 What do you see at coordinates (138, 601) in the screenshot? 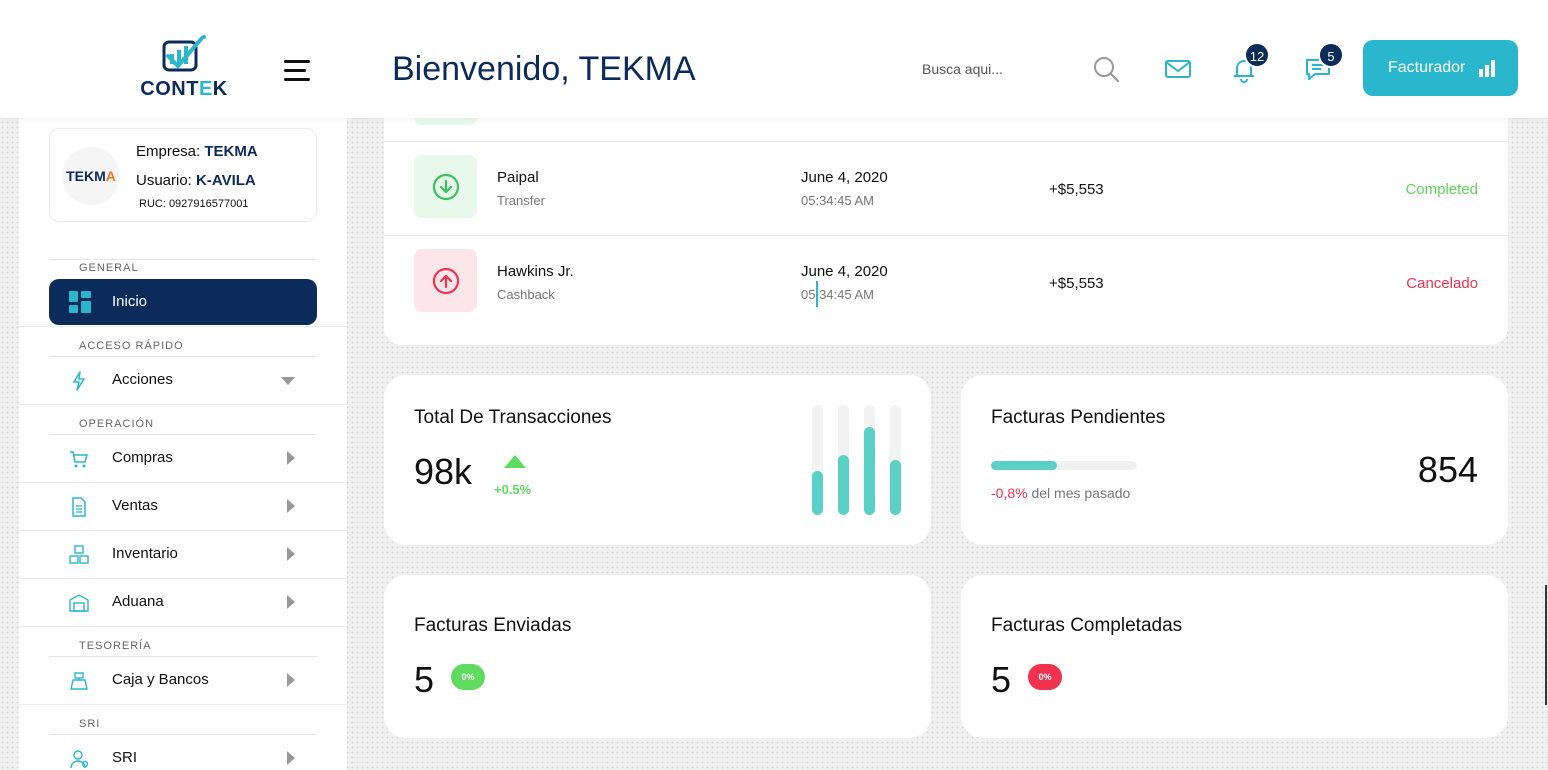
I see `sidebar-item-label: Aduana` at bounding box center [138, 601].